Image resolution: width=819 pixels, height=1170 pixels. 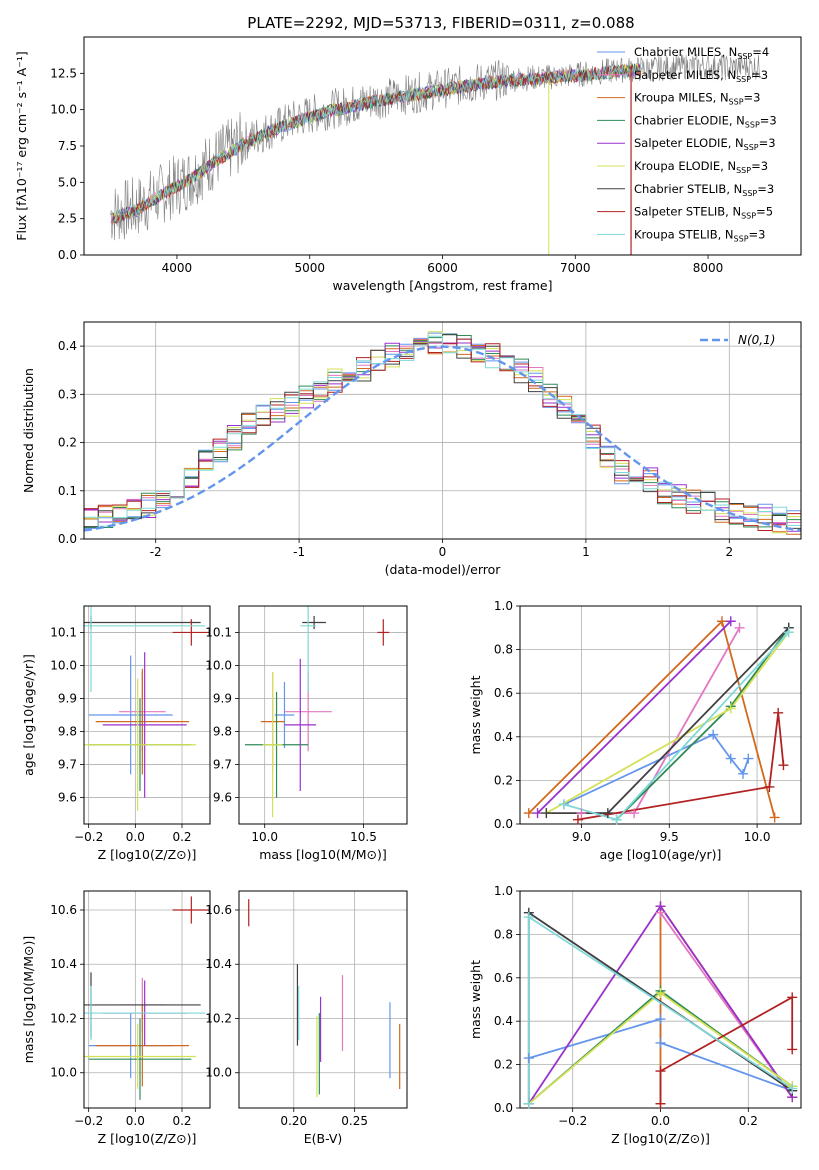 What do you see at coordinates (572, 1121) in the screenshot?
I see `x-tick-label: −0.2` at bounding box center [572, 1121].